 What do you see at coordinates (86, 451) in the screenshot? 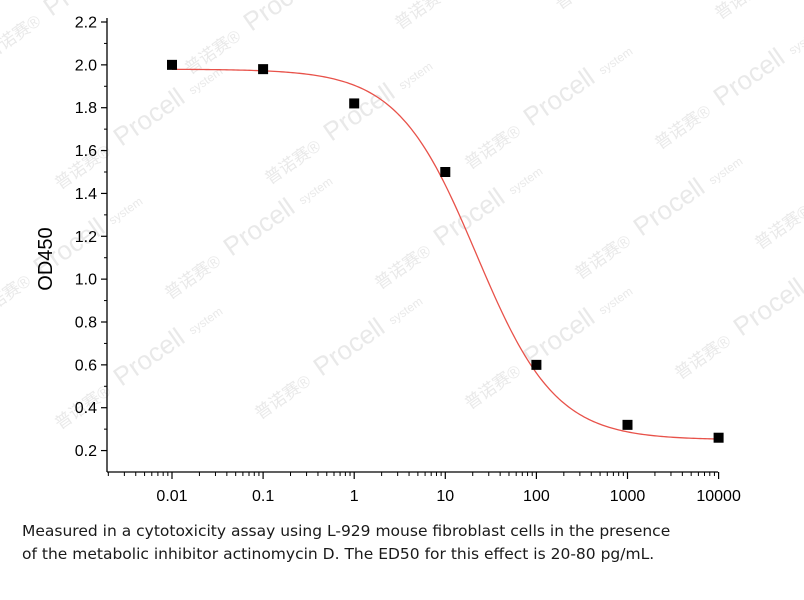
I see `y-tick-label: 0.2` at bounding box center [86, 451].